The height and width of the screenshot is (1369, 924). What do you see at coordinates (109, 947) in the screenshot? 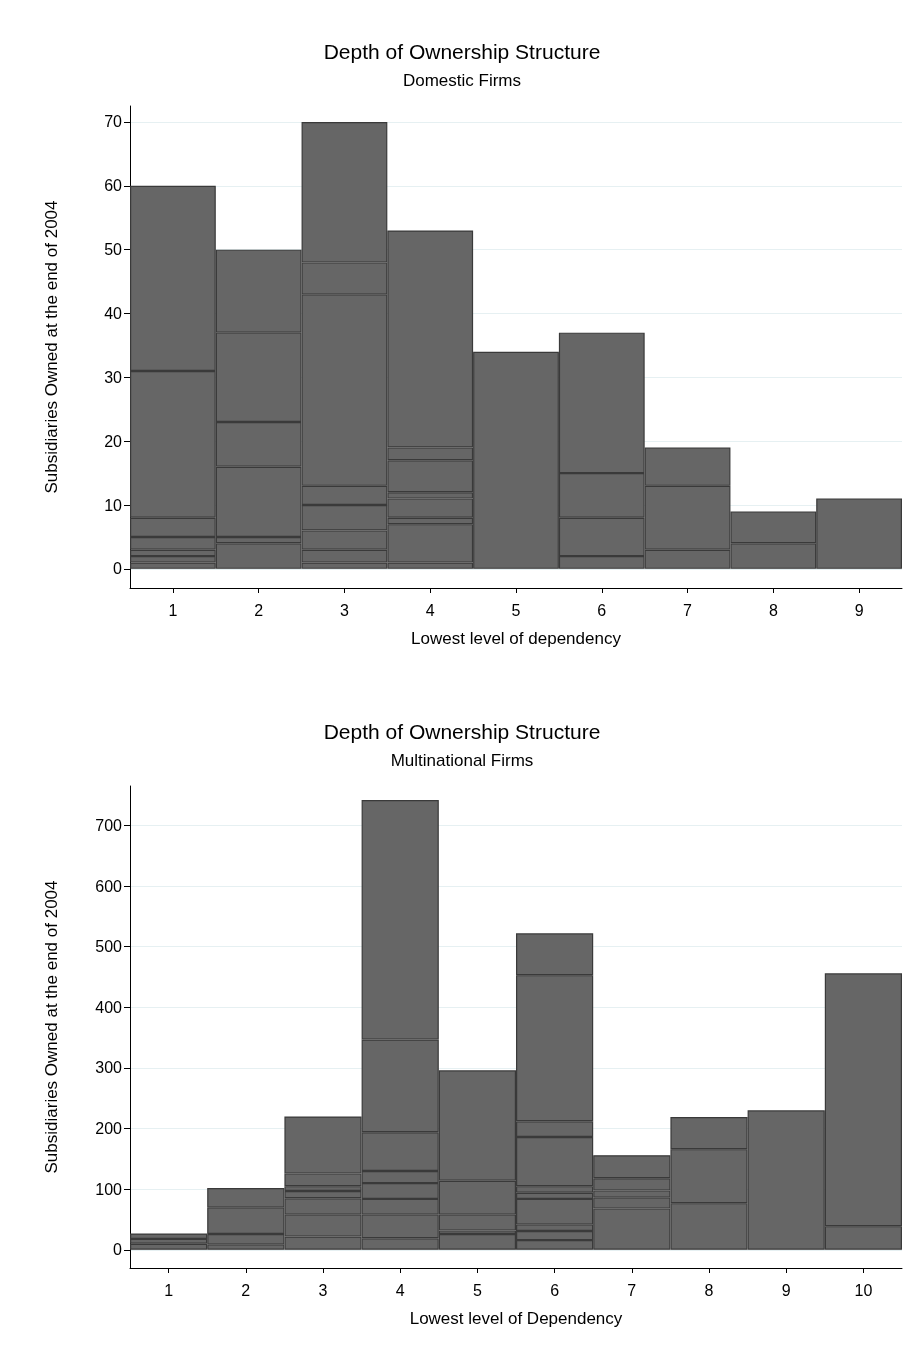
I see `y-tick-label: 500` at bounding box center [109, 947].